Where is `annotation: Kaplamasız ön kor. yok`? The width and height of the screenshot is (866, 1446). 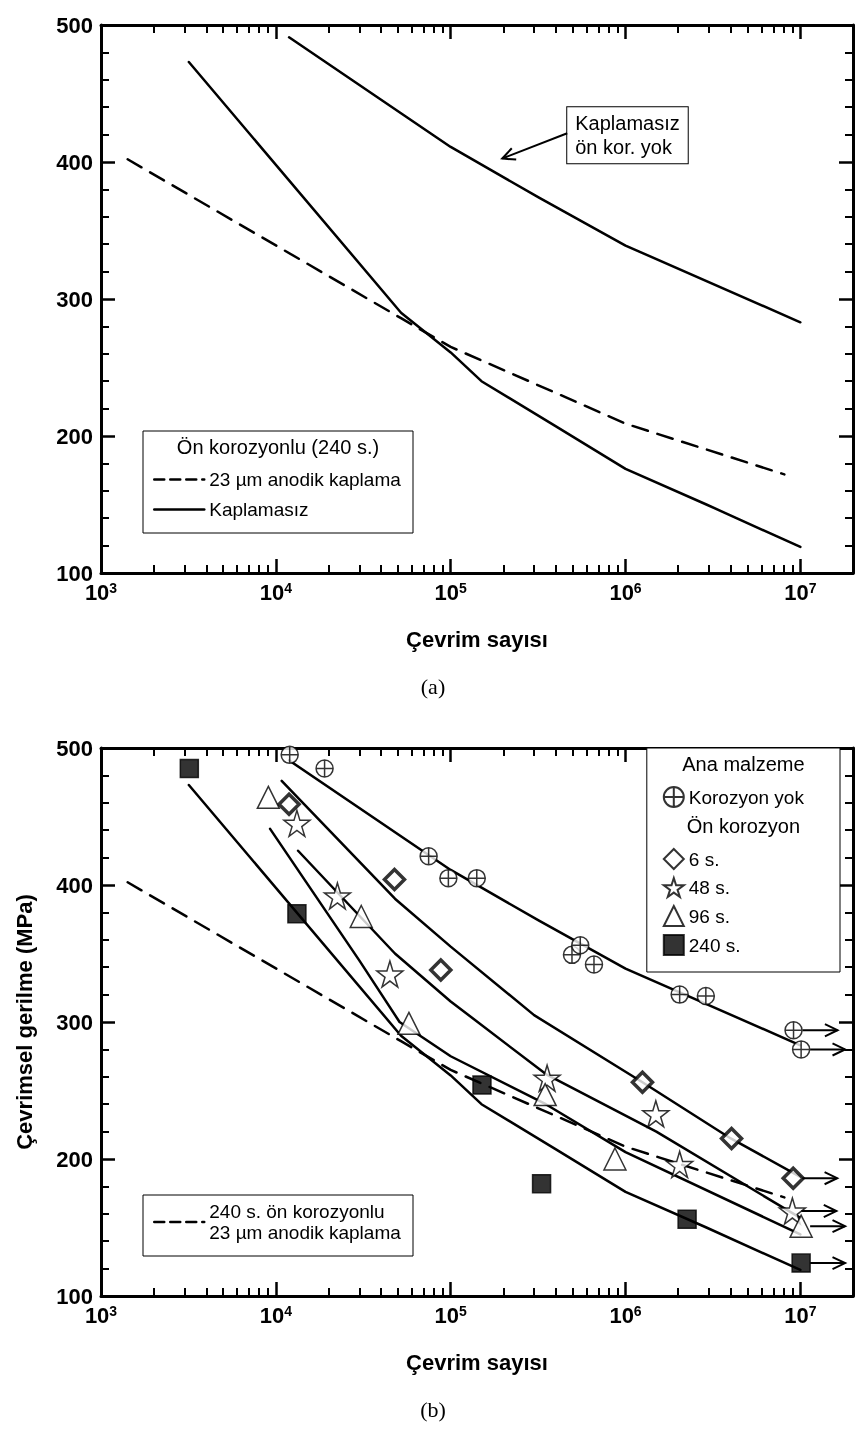 annotation: Kaplamasız ön kor. yok is located at coordinates (627, 135).